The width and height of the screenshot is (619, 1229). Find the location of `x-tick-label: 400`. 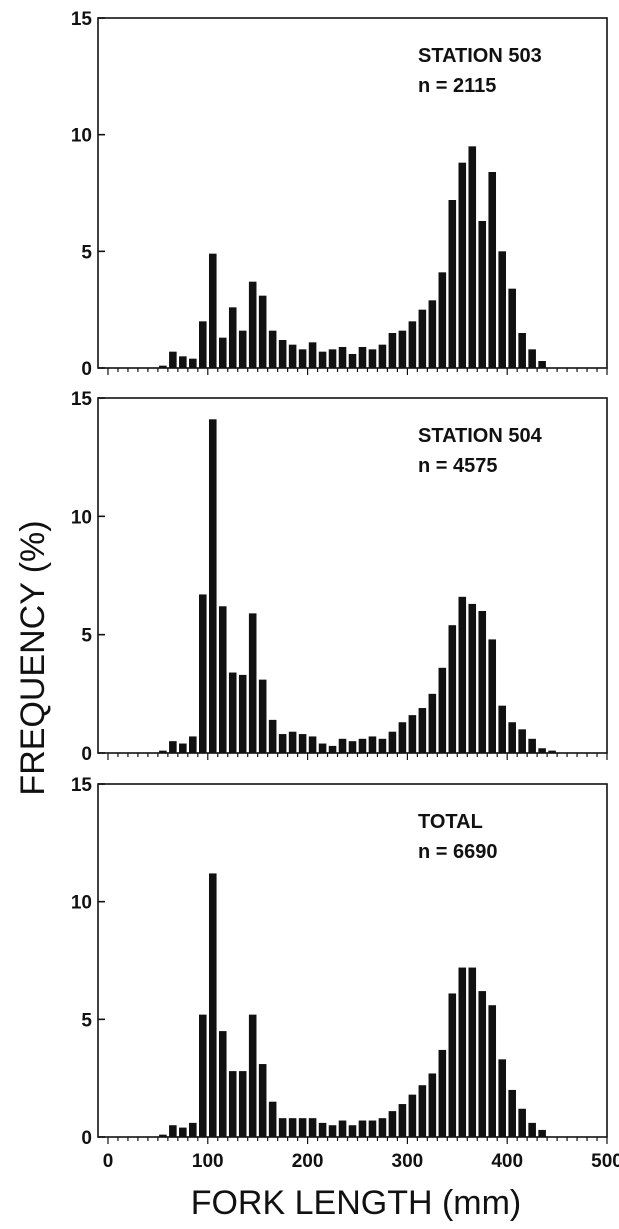

x-tick-label: 400 is located at coordinates (507, 1161).